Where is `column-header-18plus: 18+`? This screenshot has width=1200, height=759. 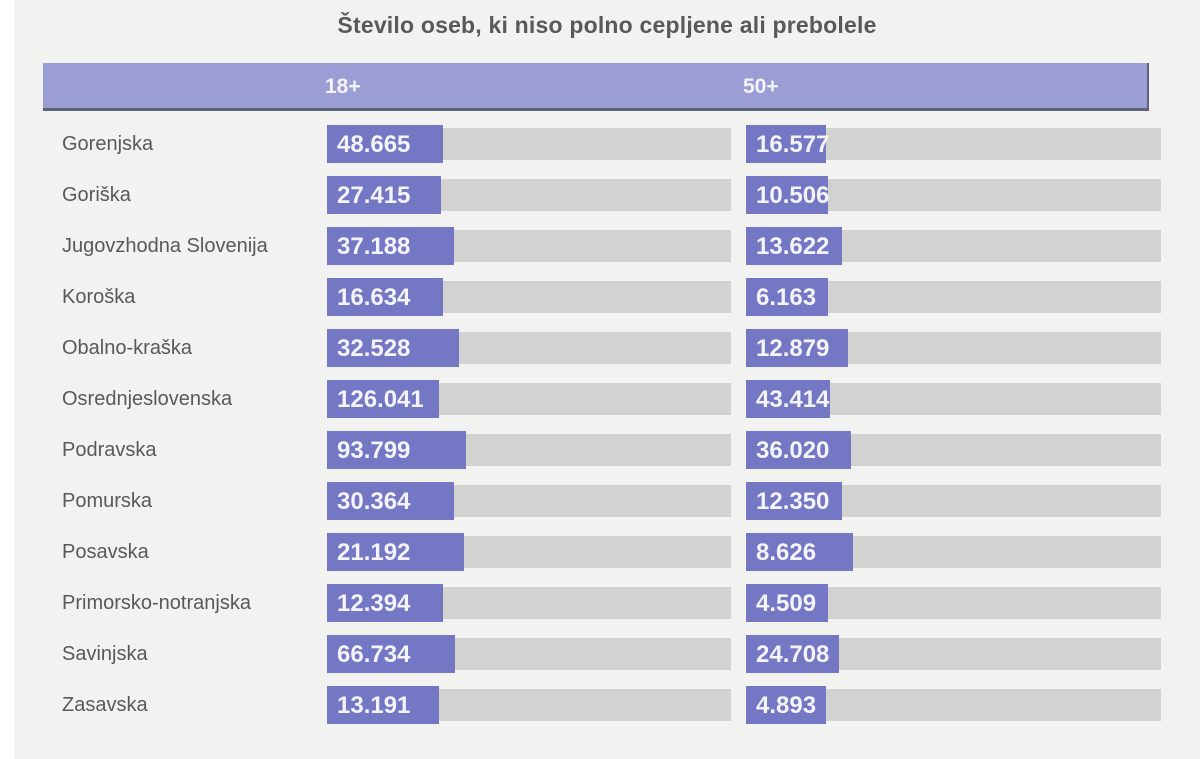
column-header-18plus: 18+ is located at coordinates (343, 86).